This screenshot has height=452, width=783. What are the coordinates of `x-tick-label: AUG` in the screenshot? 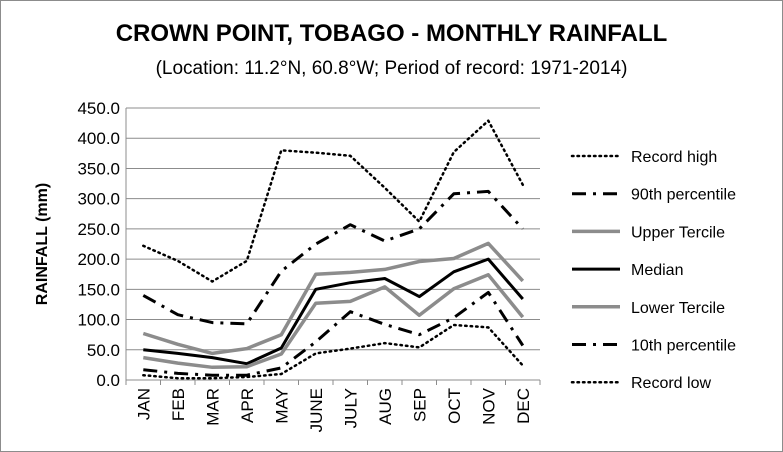 It's located at (385, 406).